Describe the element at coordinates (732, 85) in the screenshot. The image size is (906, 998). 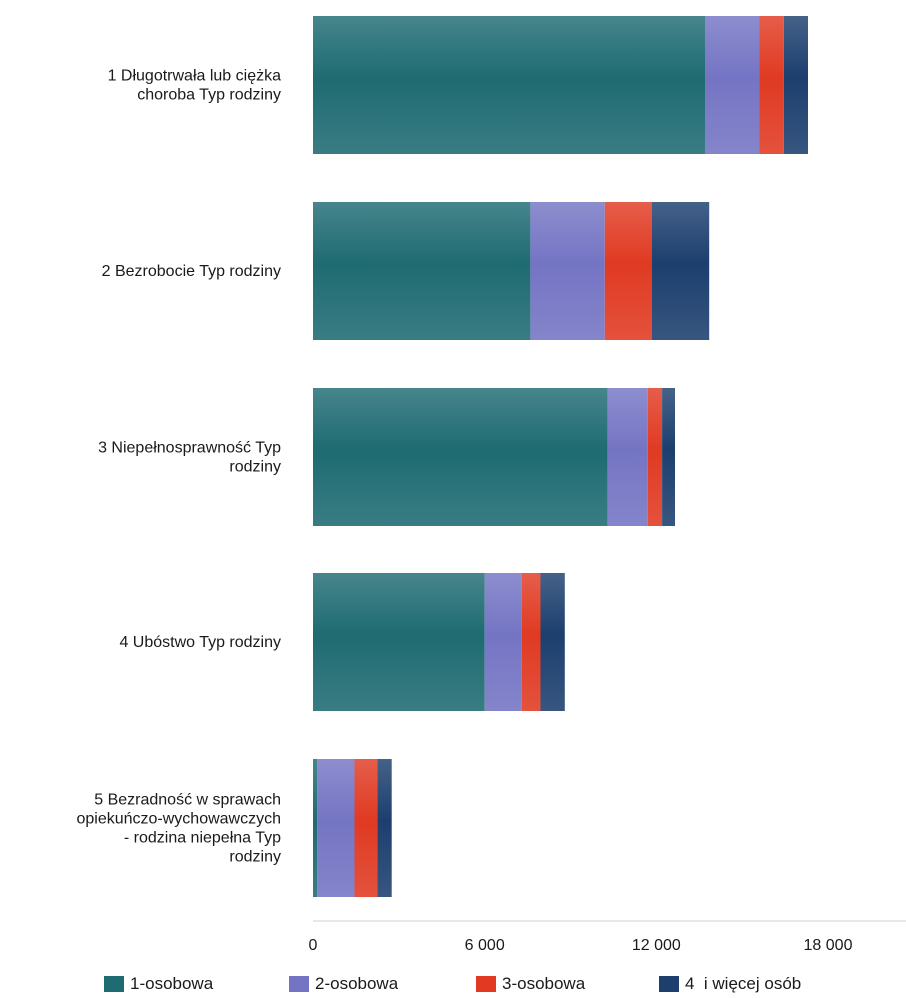
I see `bar-segment-1-2-osobowa` at that location.